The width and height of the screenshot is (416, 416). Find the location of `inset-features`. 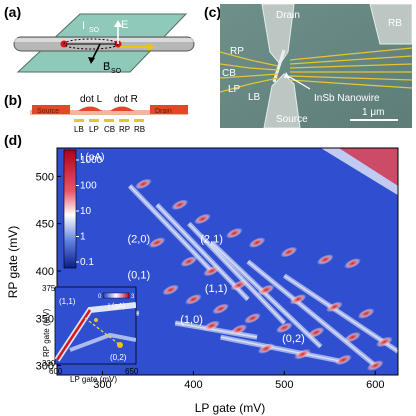

inset-features is located at coordinates (95, 332).